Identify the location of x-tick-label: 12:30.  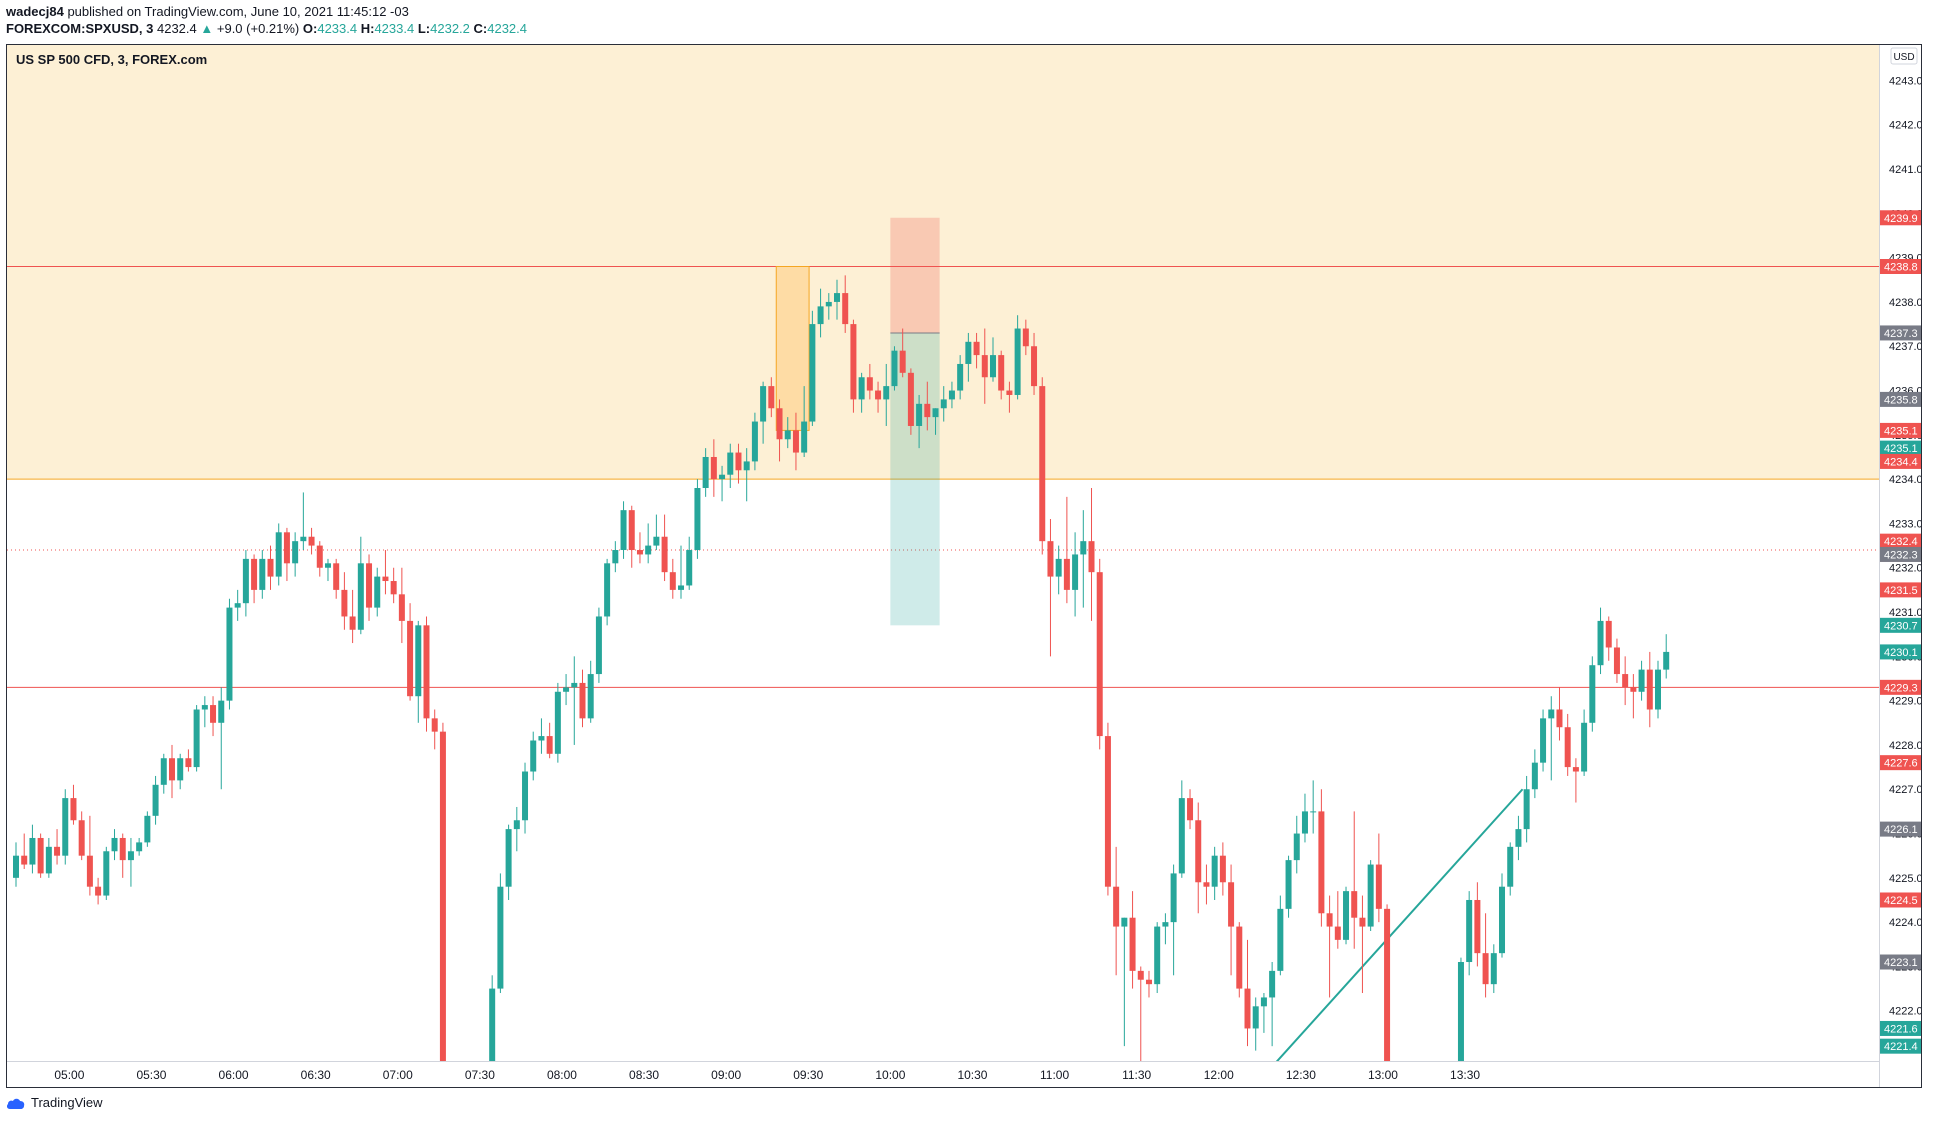
(1301, 1075).